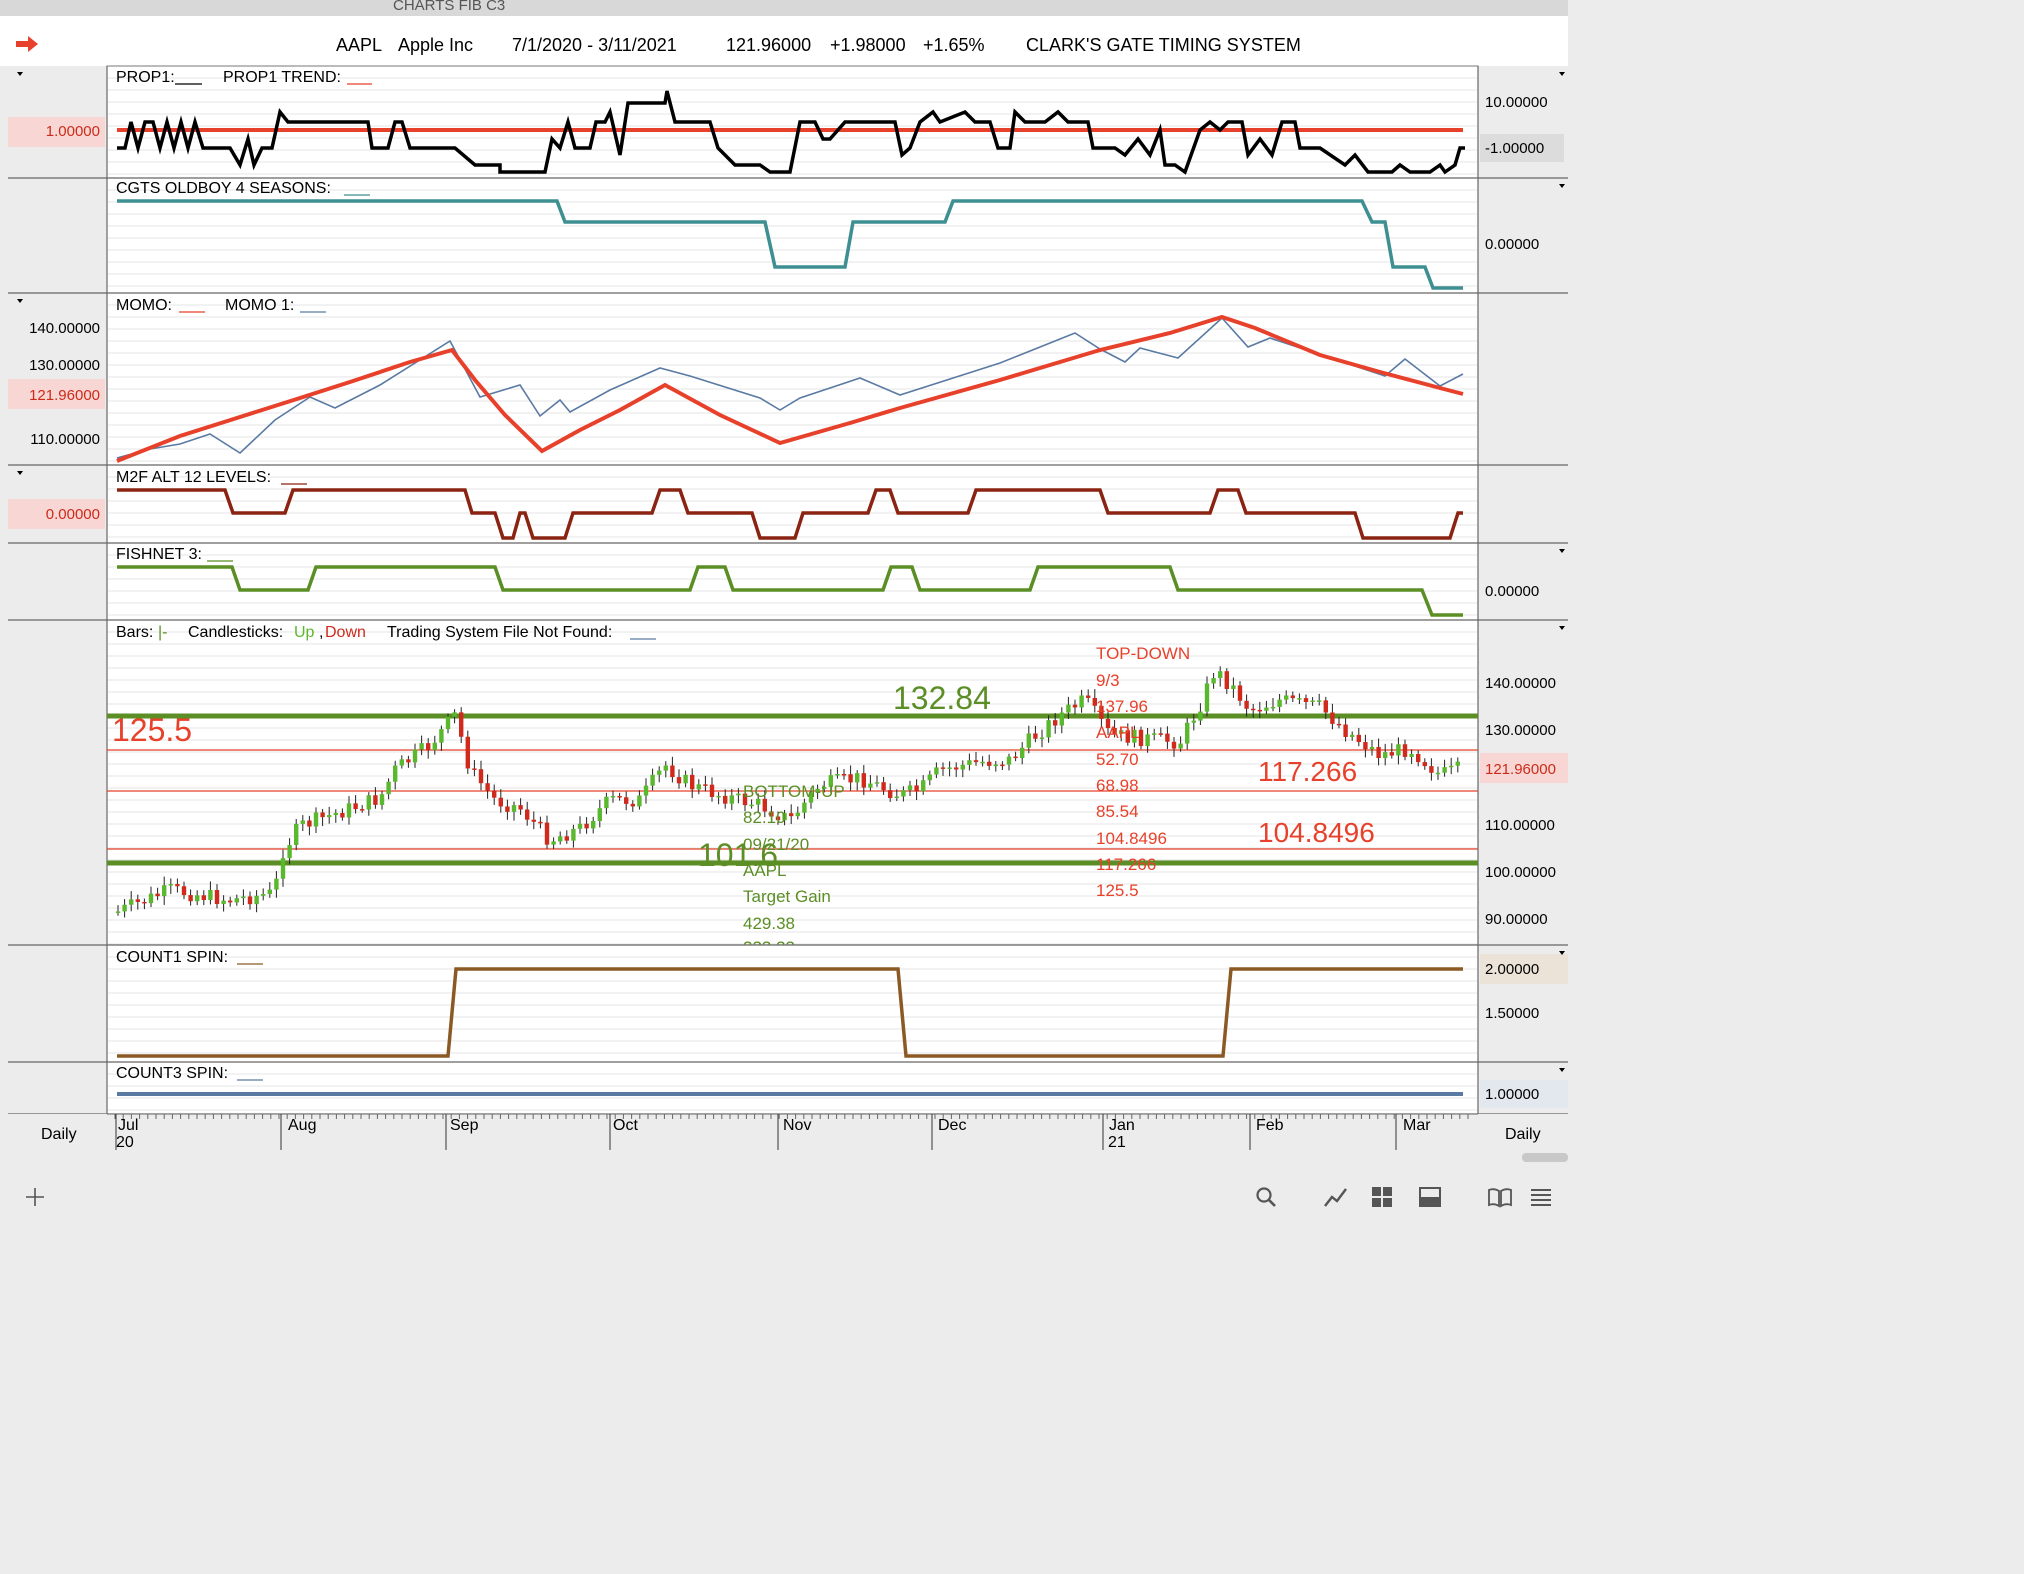  Describe the element at coordinates (1382, 1197) in the screenshot. I see `grid-icon` at that location.